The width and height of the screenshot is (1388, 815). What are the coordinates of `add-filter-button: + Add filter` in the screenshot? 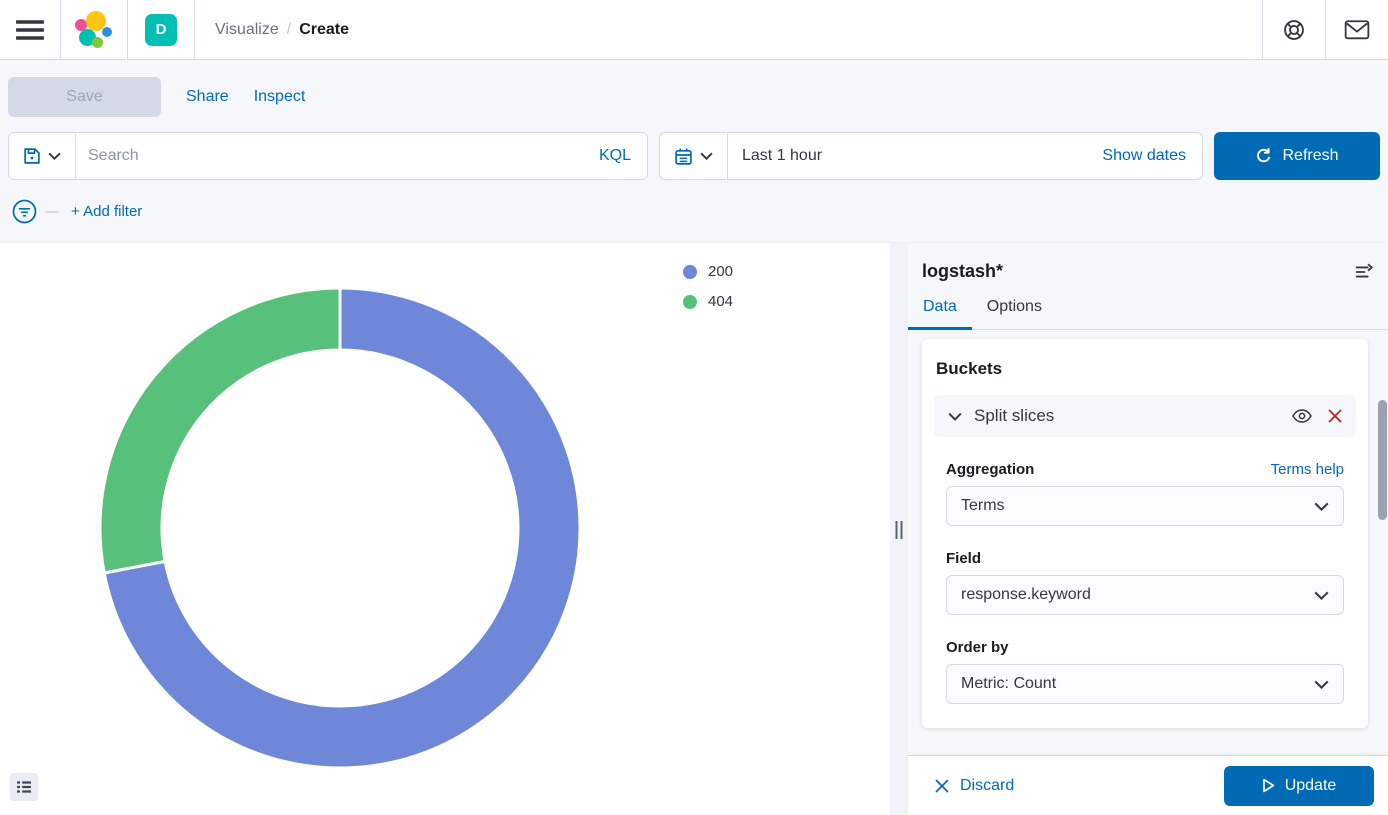 It's located at (107, 211).